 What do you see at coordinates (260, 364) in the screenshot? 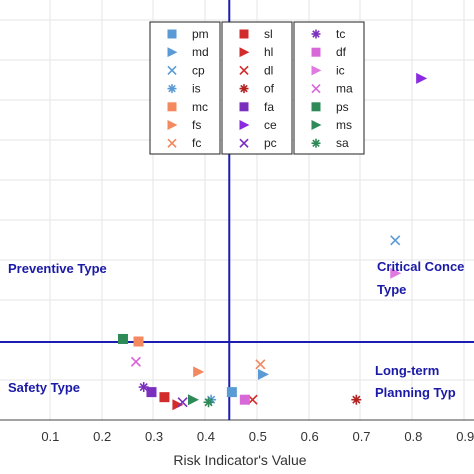
I see `point-fc` at bounding box center [260, 364].